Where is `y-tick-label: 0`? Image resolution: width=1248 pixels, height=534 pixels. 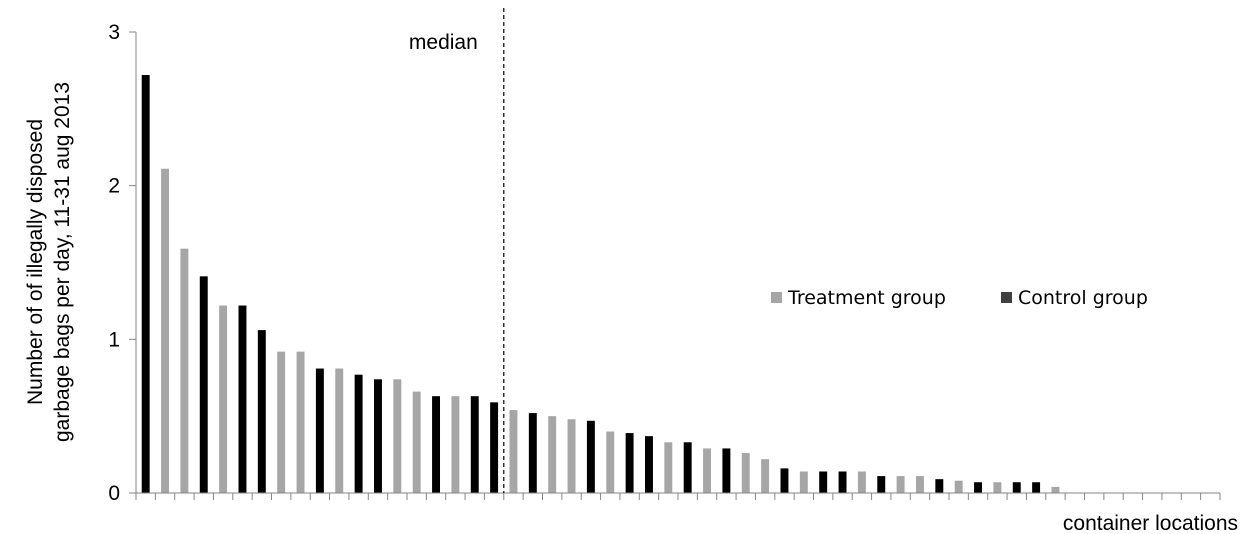 y-tick-label: 0 is located at coordinates (114, 493).